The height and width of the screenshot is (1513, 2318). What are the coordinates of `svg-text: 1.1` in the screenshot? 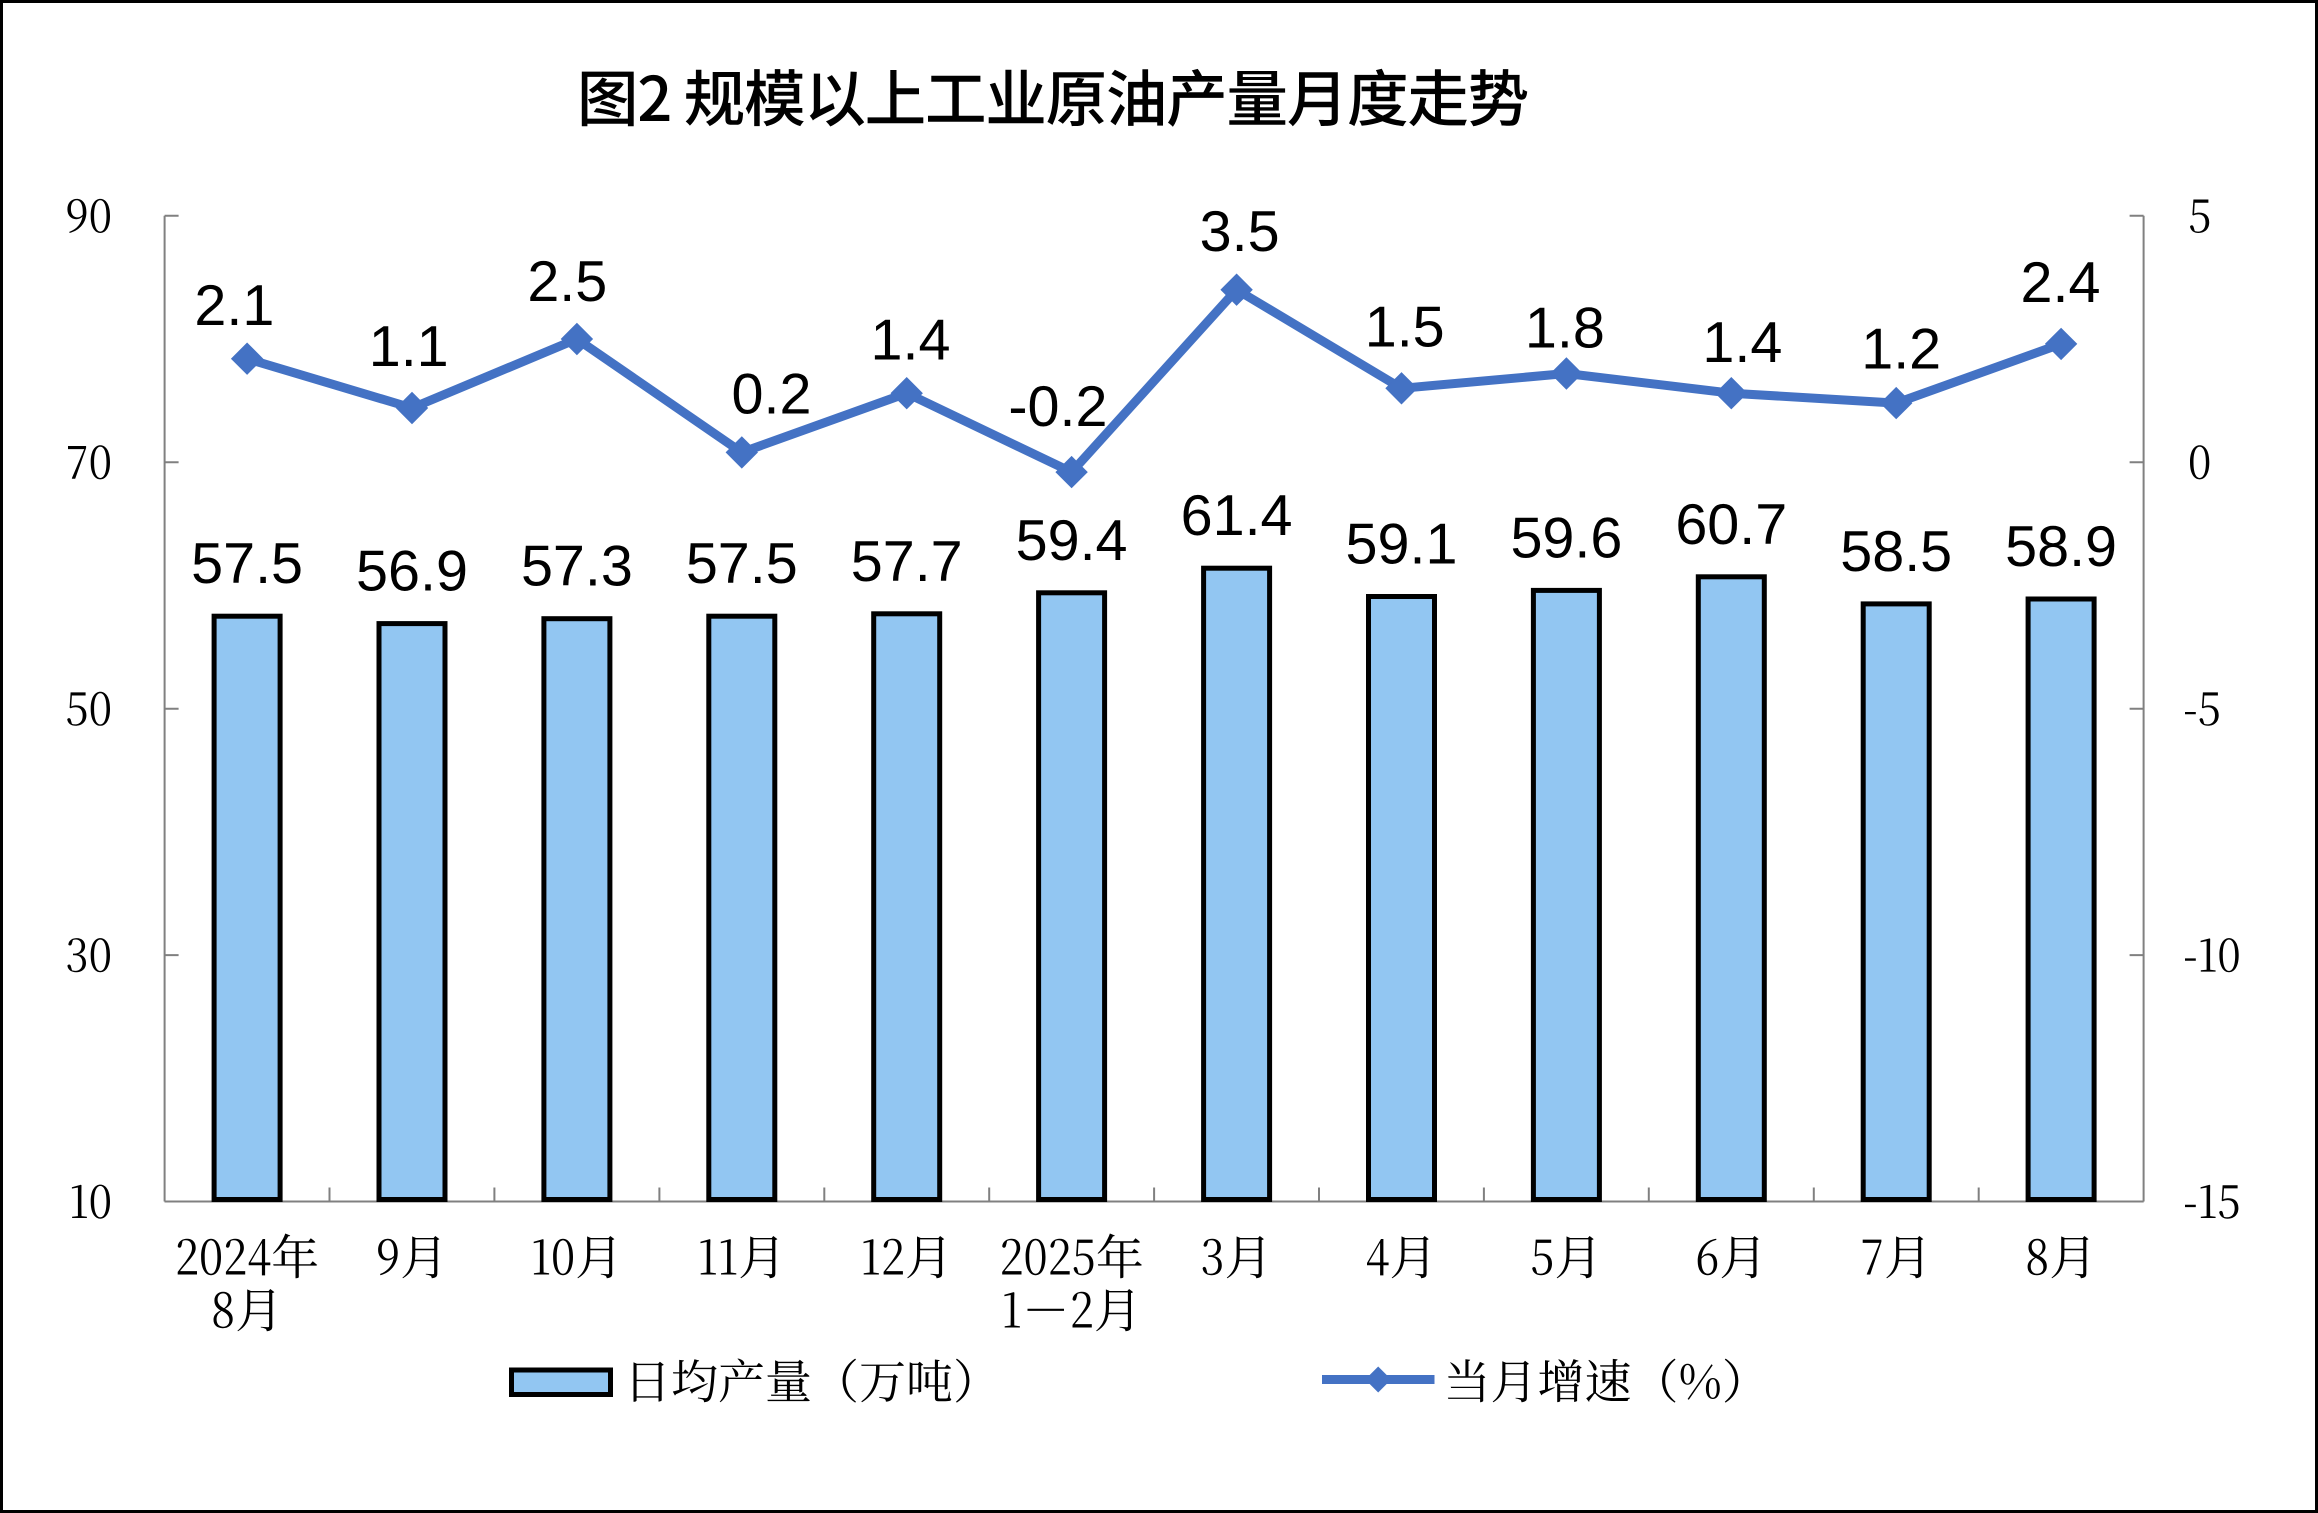 It's located at (409, 347).